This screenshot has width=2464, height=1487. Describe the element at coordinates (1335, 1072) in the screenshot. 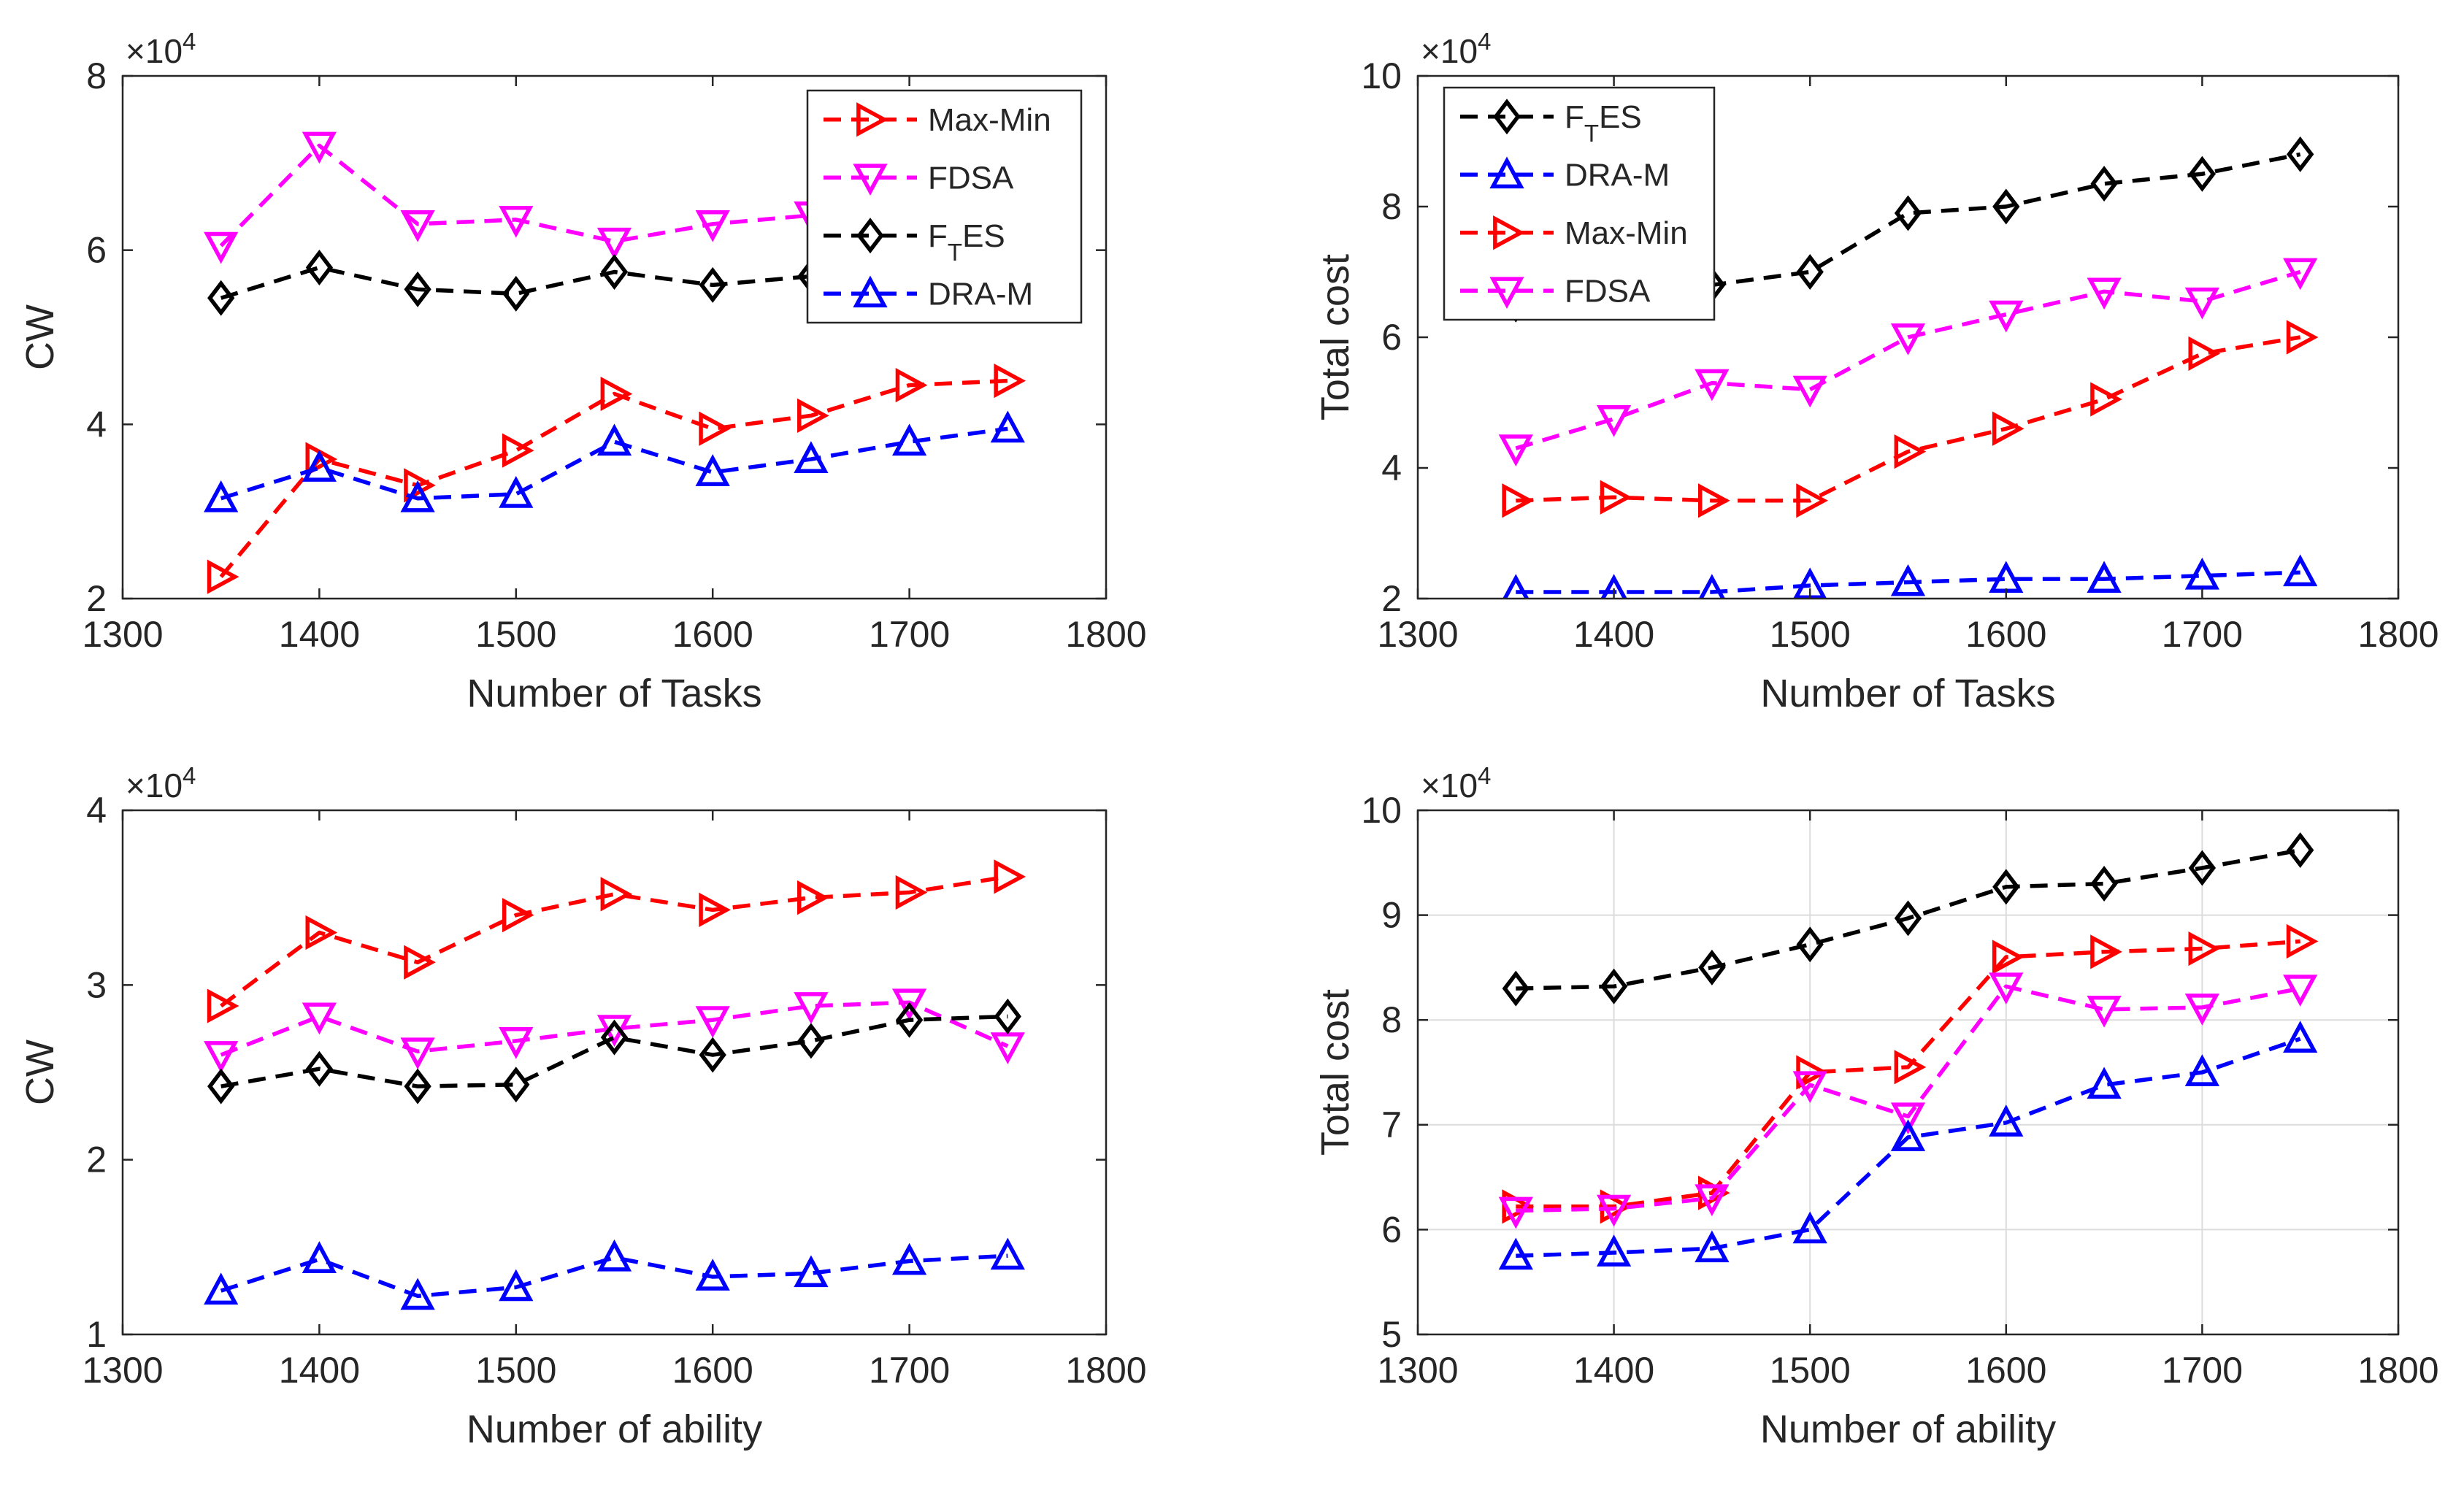

I see `y-axis-label: Total cost` at that location.